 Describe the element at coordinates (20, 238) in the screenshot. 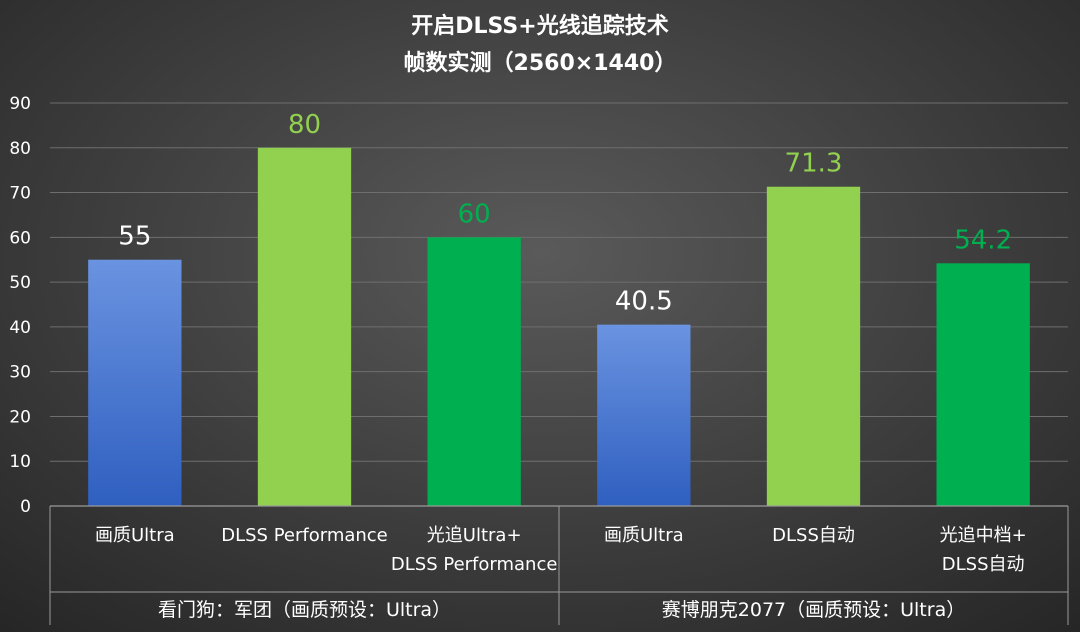

I see `y-tick-label: 60` at that location.